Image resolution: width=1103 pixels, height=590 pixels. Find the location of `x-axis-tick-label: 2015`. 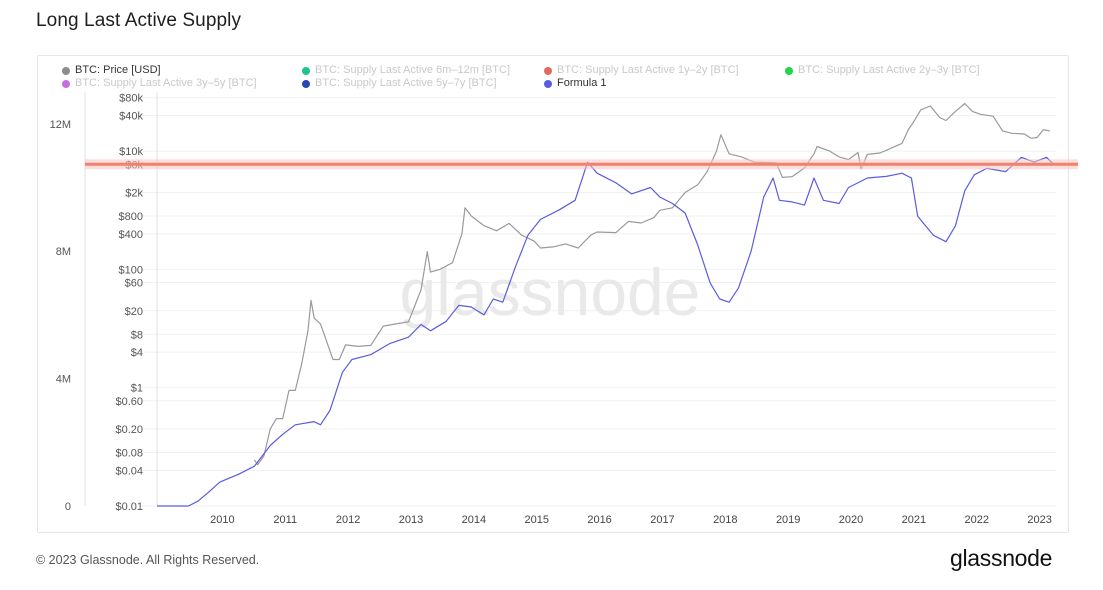

x-axis-tick-label: 2015 is located at coordinates (536, 520).